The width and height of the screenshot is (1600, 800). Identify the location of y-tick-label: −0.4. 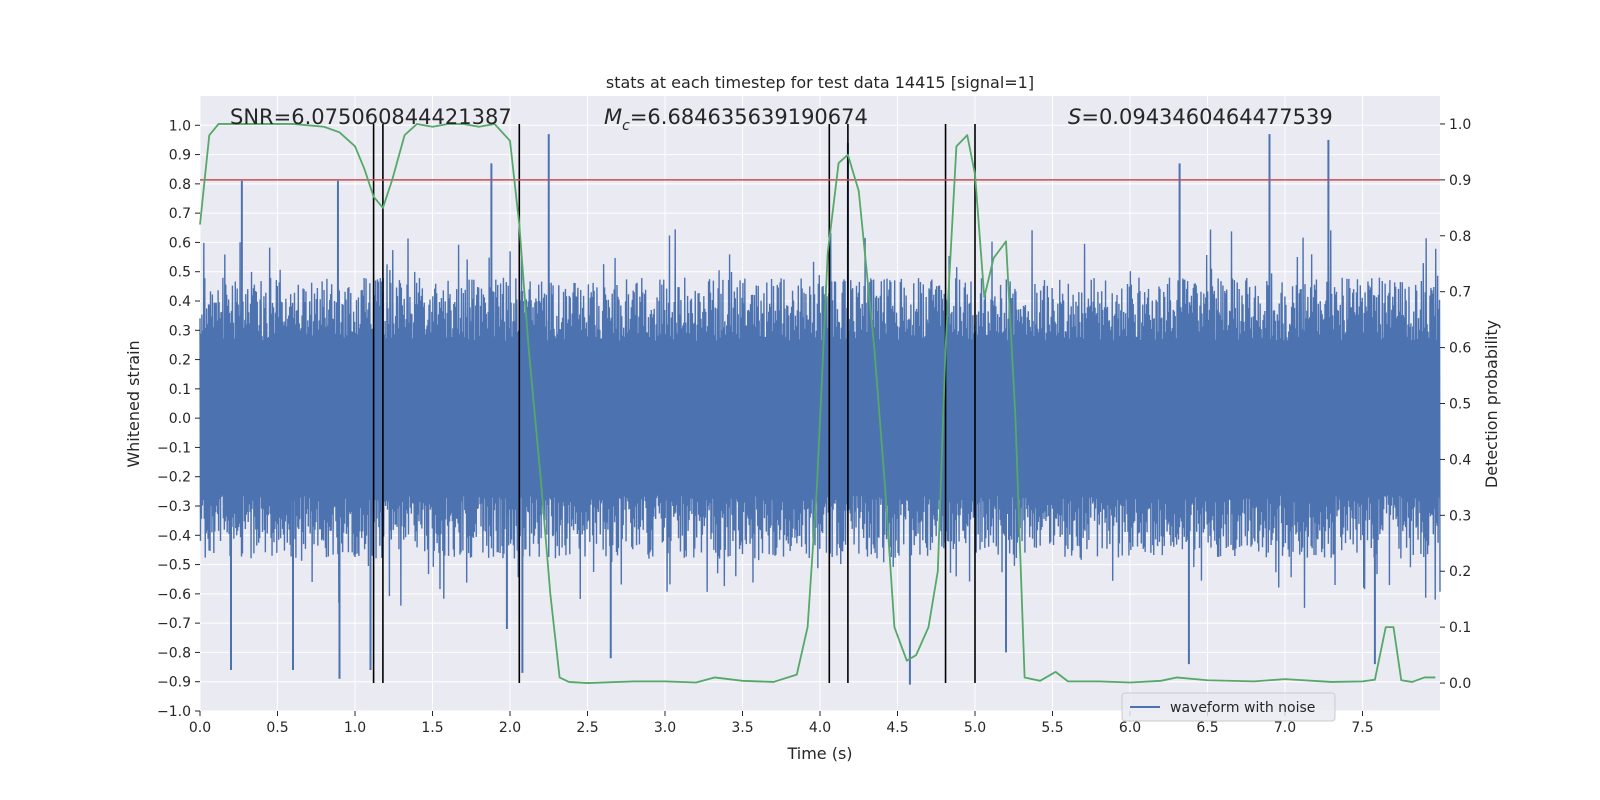
(174, 536).